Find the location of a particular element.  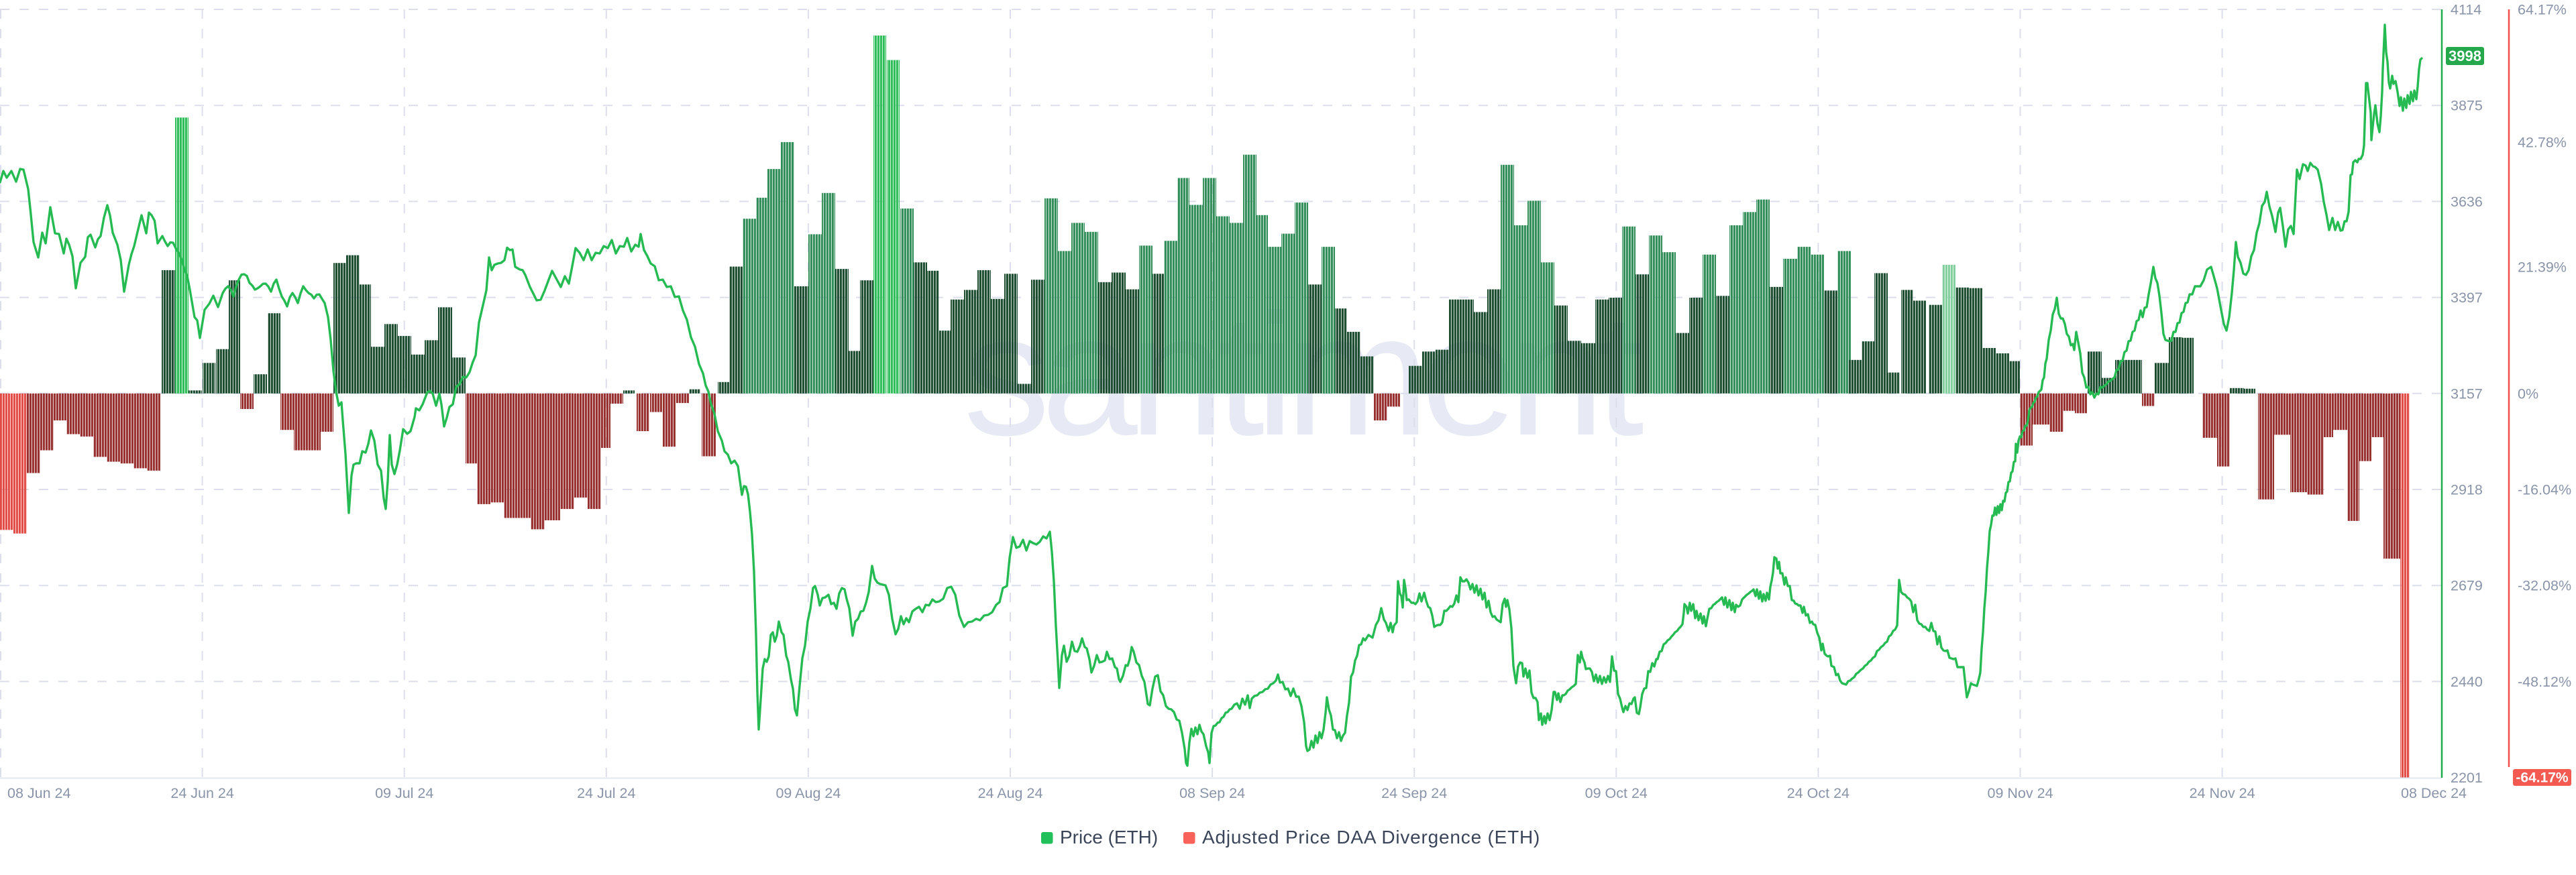

svg-text: 24 Oct 24 is located at coordinates (1818, 793).